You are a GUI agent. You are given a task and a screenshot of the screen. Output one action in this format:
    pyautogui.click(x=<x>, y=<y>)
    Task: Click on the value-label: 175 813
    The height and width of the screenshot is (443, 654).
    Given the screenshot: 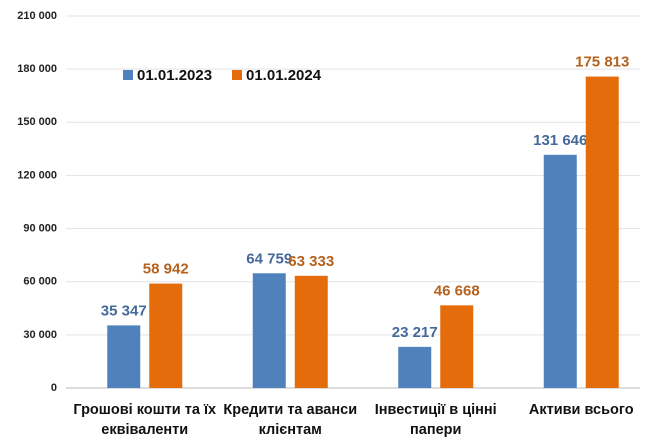 What is the action you would take?
    pyautogui.click(x=602, y=62)
    